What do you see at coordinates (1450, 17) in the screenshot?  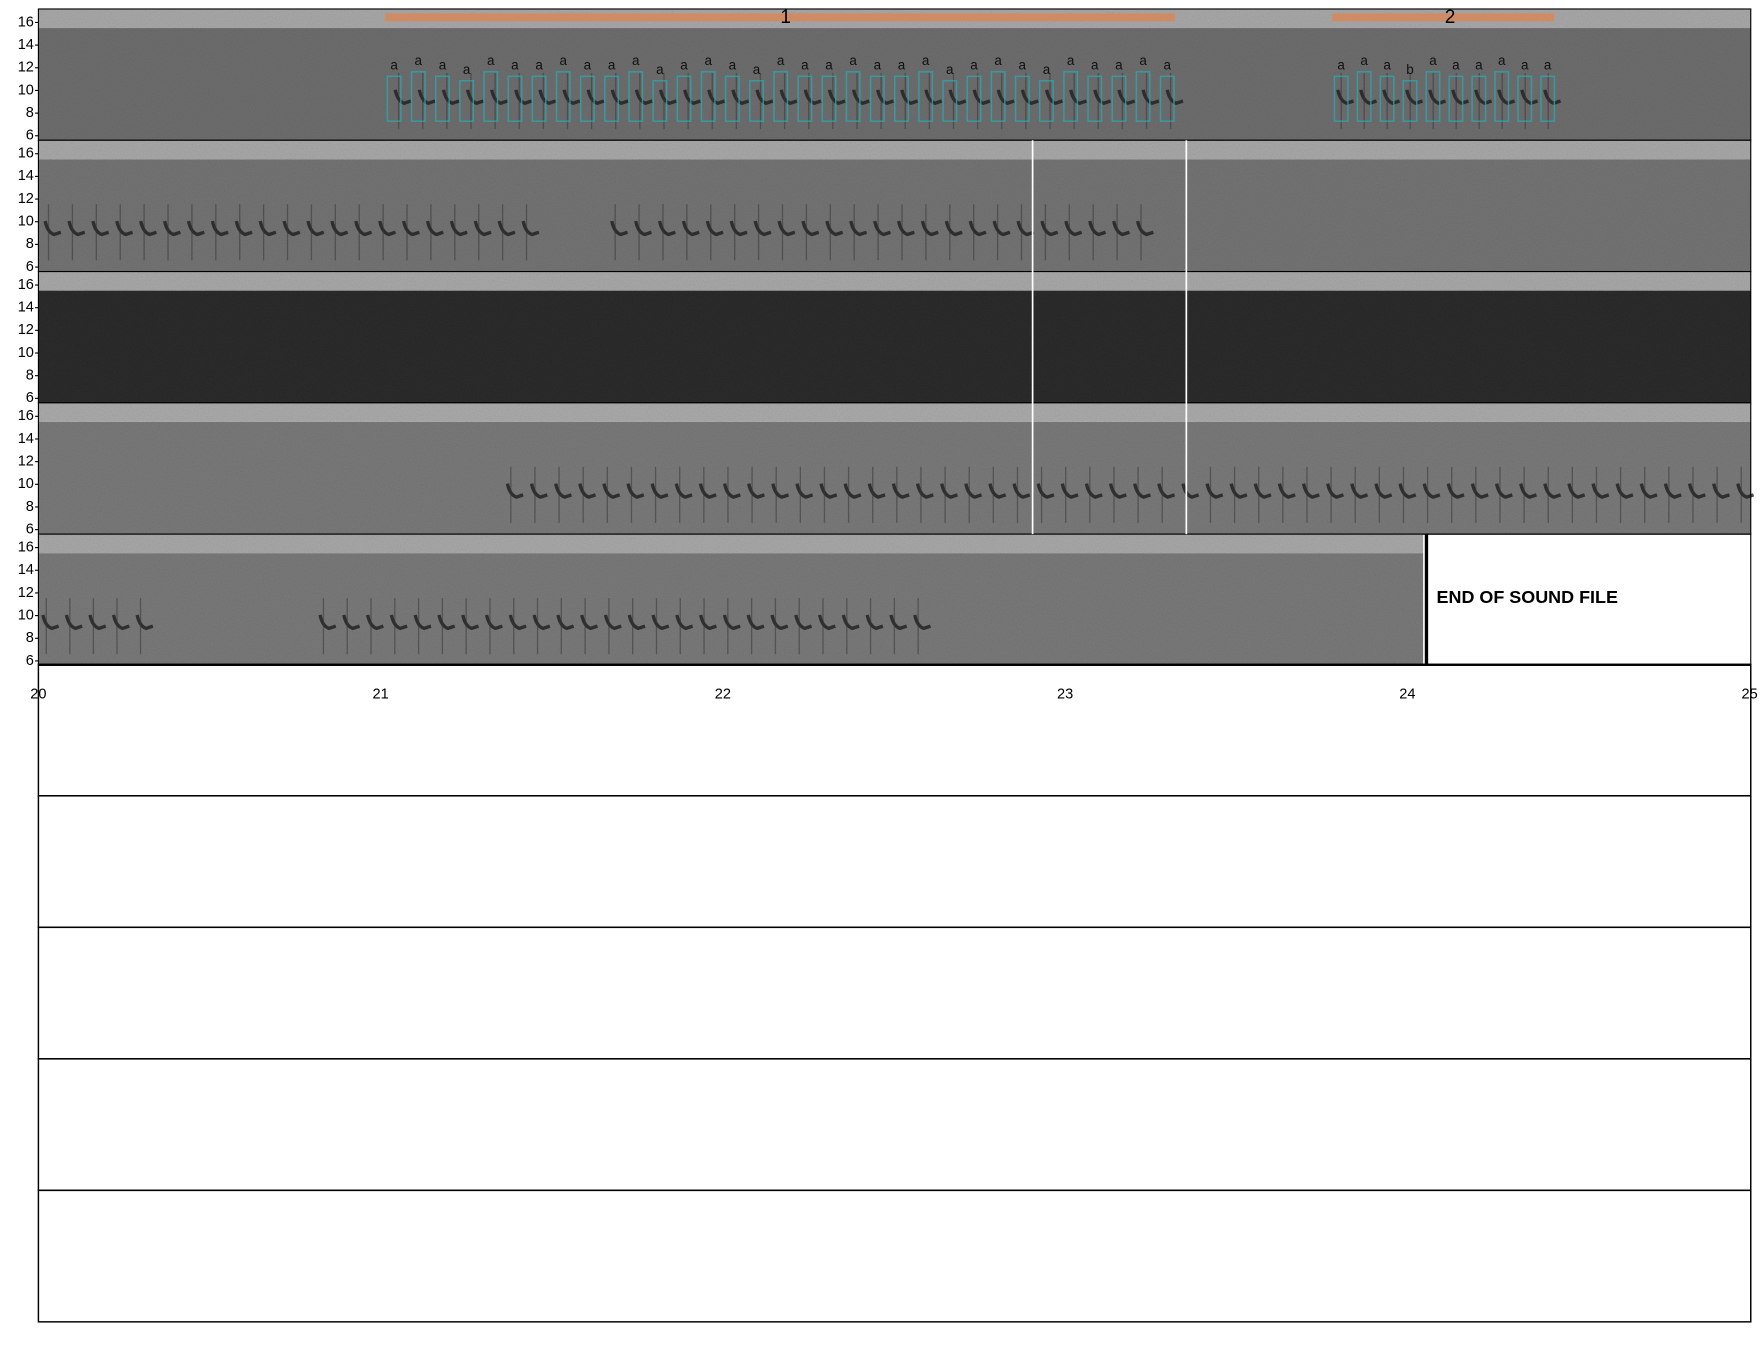 I see `annotation-label: 2` at bounding box center [1450, 17].